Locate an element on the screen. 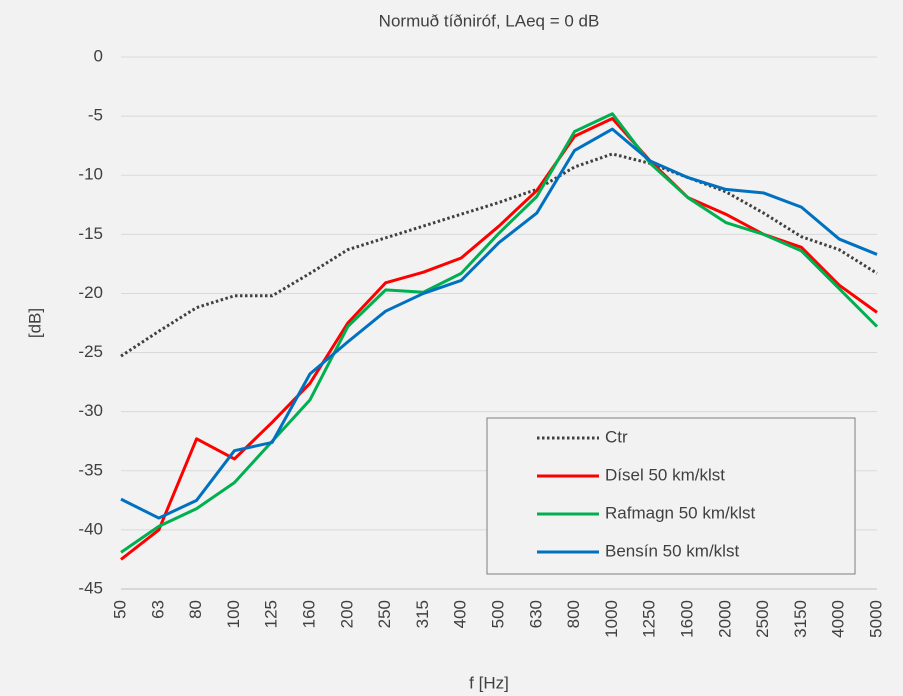 The width and height of the screenshot is (903, 696). legend-label: Rafmagn 50 km/klst is located at coordinates (680, 512).